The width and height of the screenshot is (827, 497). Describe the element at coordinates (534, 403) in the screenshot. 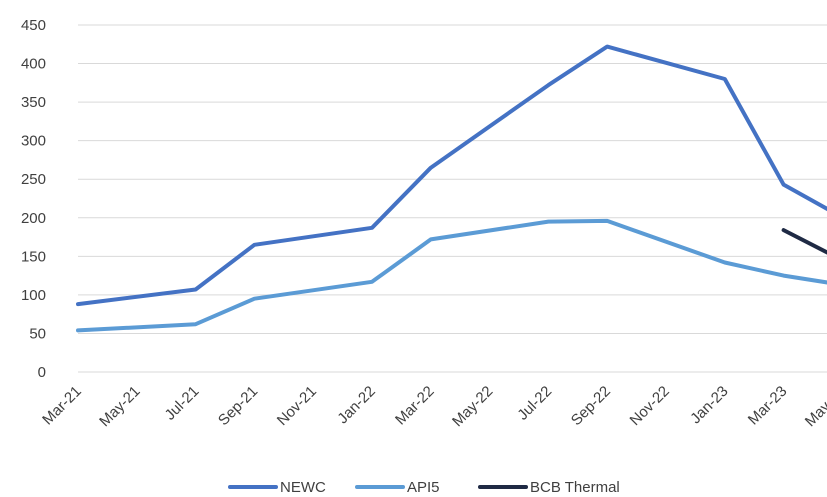

I see `x-tick-label: Jul-22` at that location.